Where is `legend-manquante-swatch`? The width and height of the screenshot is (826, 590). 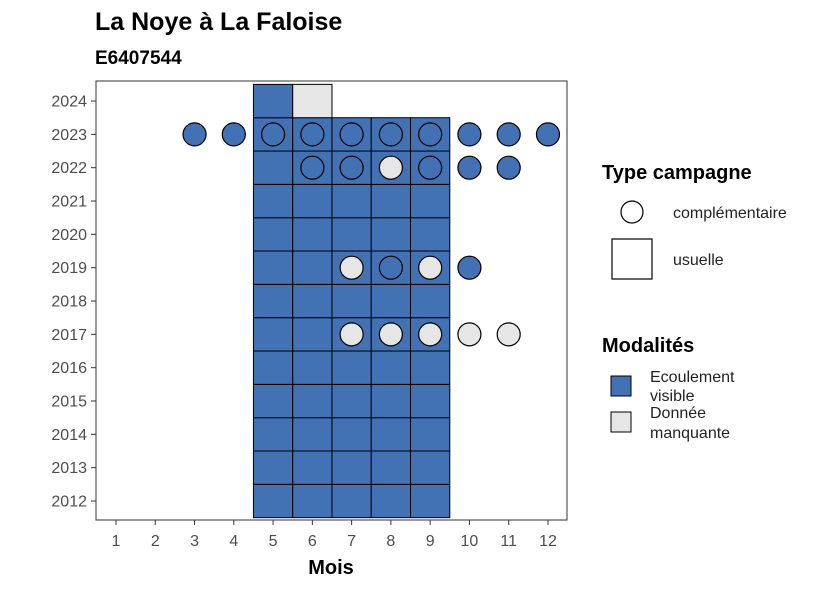 legend-manquante-swatch is located at coordinates (621, 422).